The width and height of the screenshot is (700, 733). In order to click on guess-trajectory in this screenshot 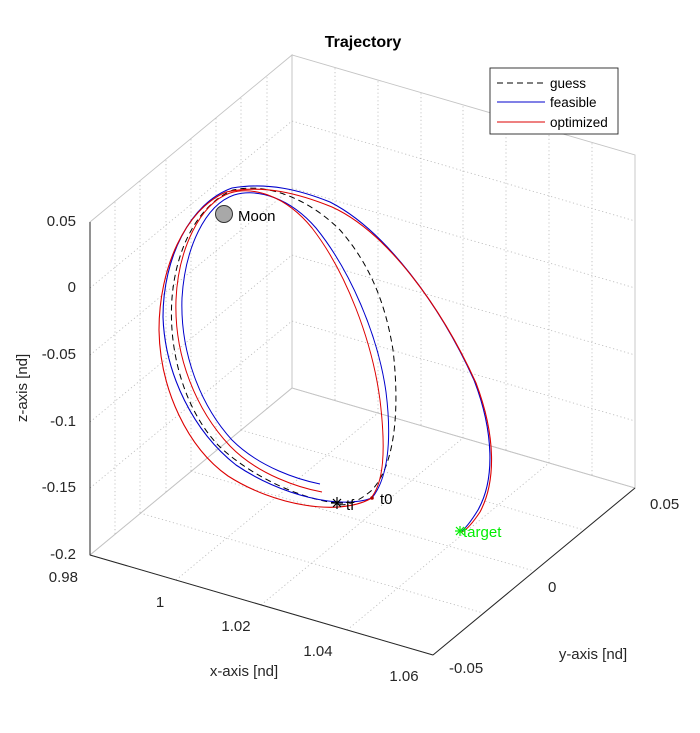, I will do `click(283, 346)`.